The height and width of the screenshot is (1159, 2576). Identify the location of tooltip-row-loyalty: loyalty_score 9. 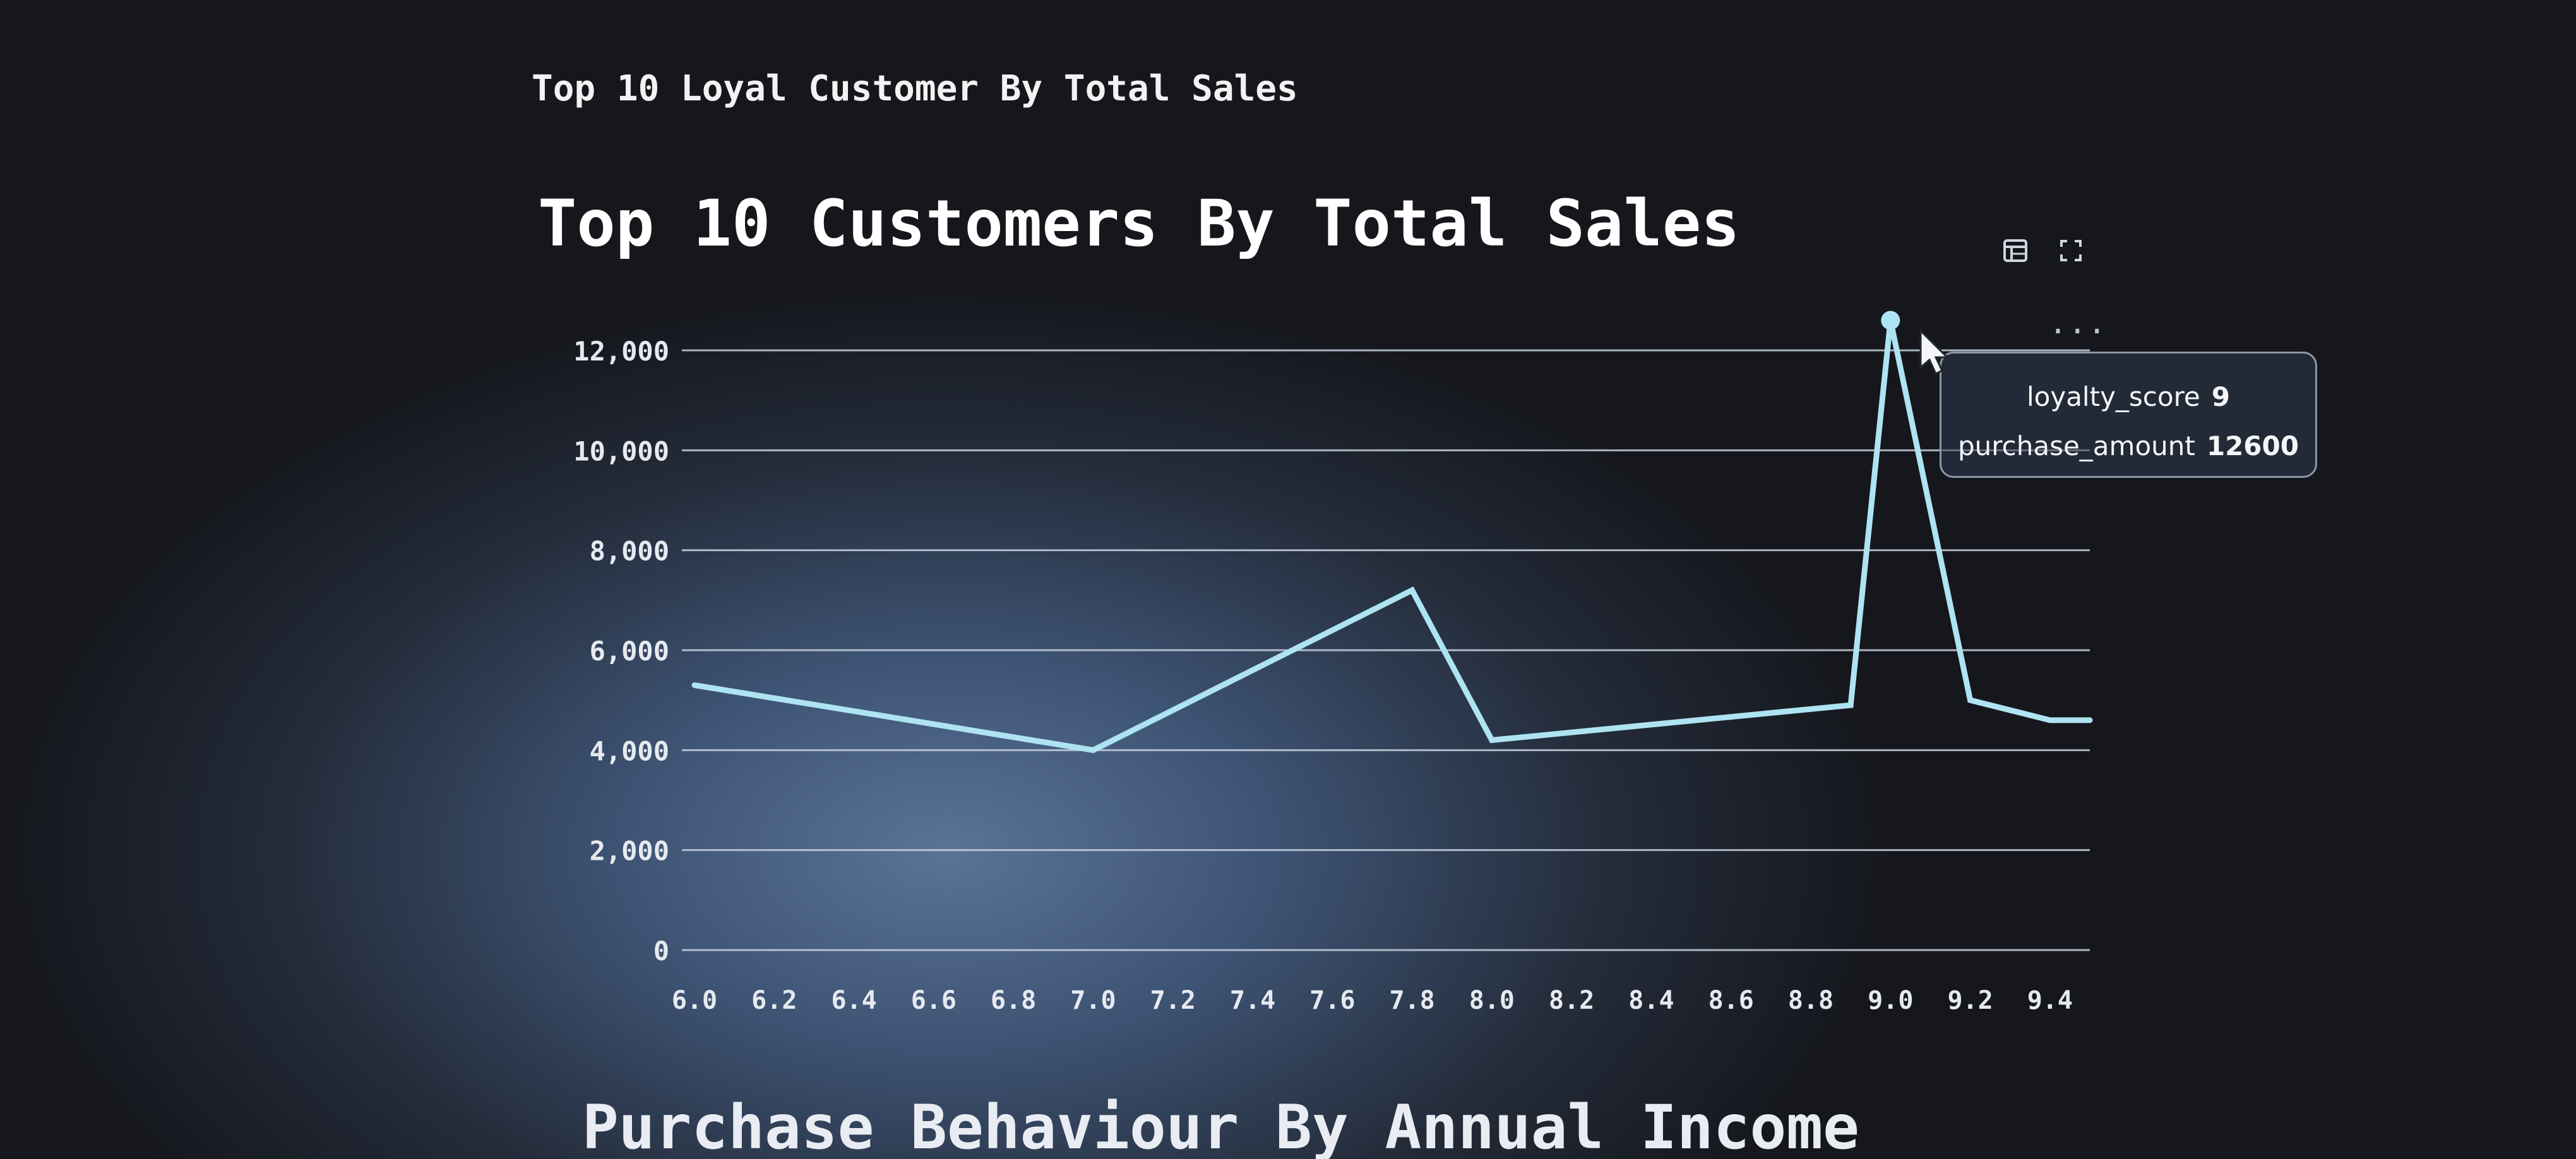
(2128, 397).